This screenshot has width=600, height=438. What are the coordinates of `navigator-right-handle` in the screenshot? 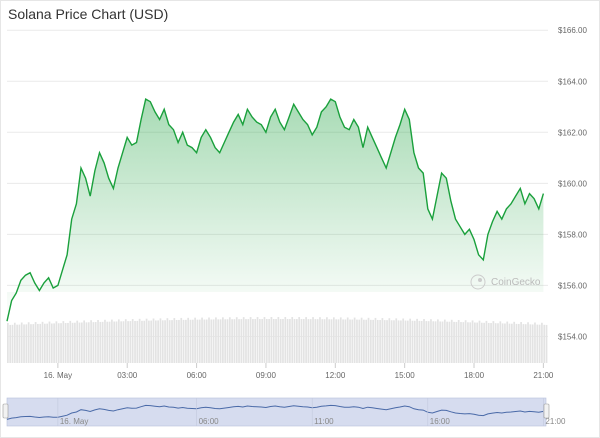 It's located at (546, 411).